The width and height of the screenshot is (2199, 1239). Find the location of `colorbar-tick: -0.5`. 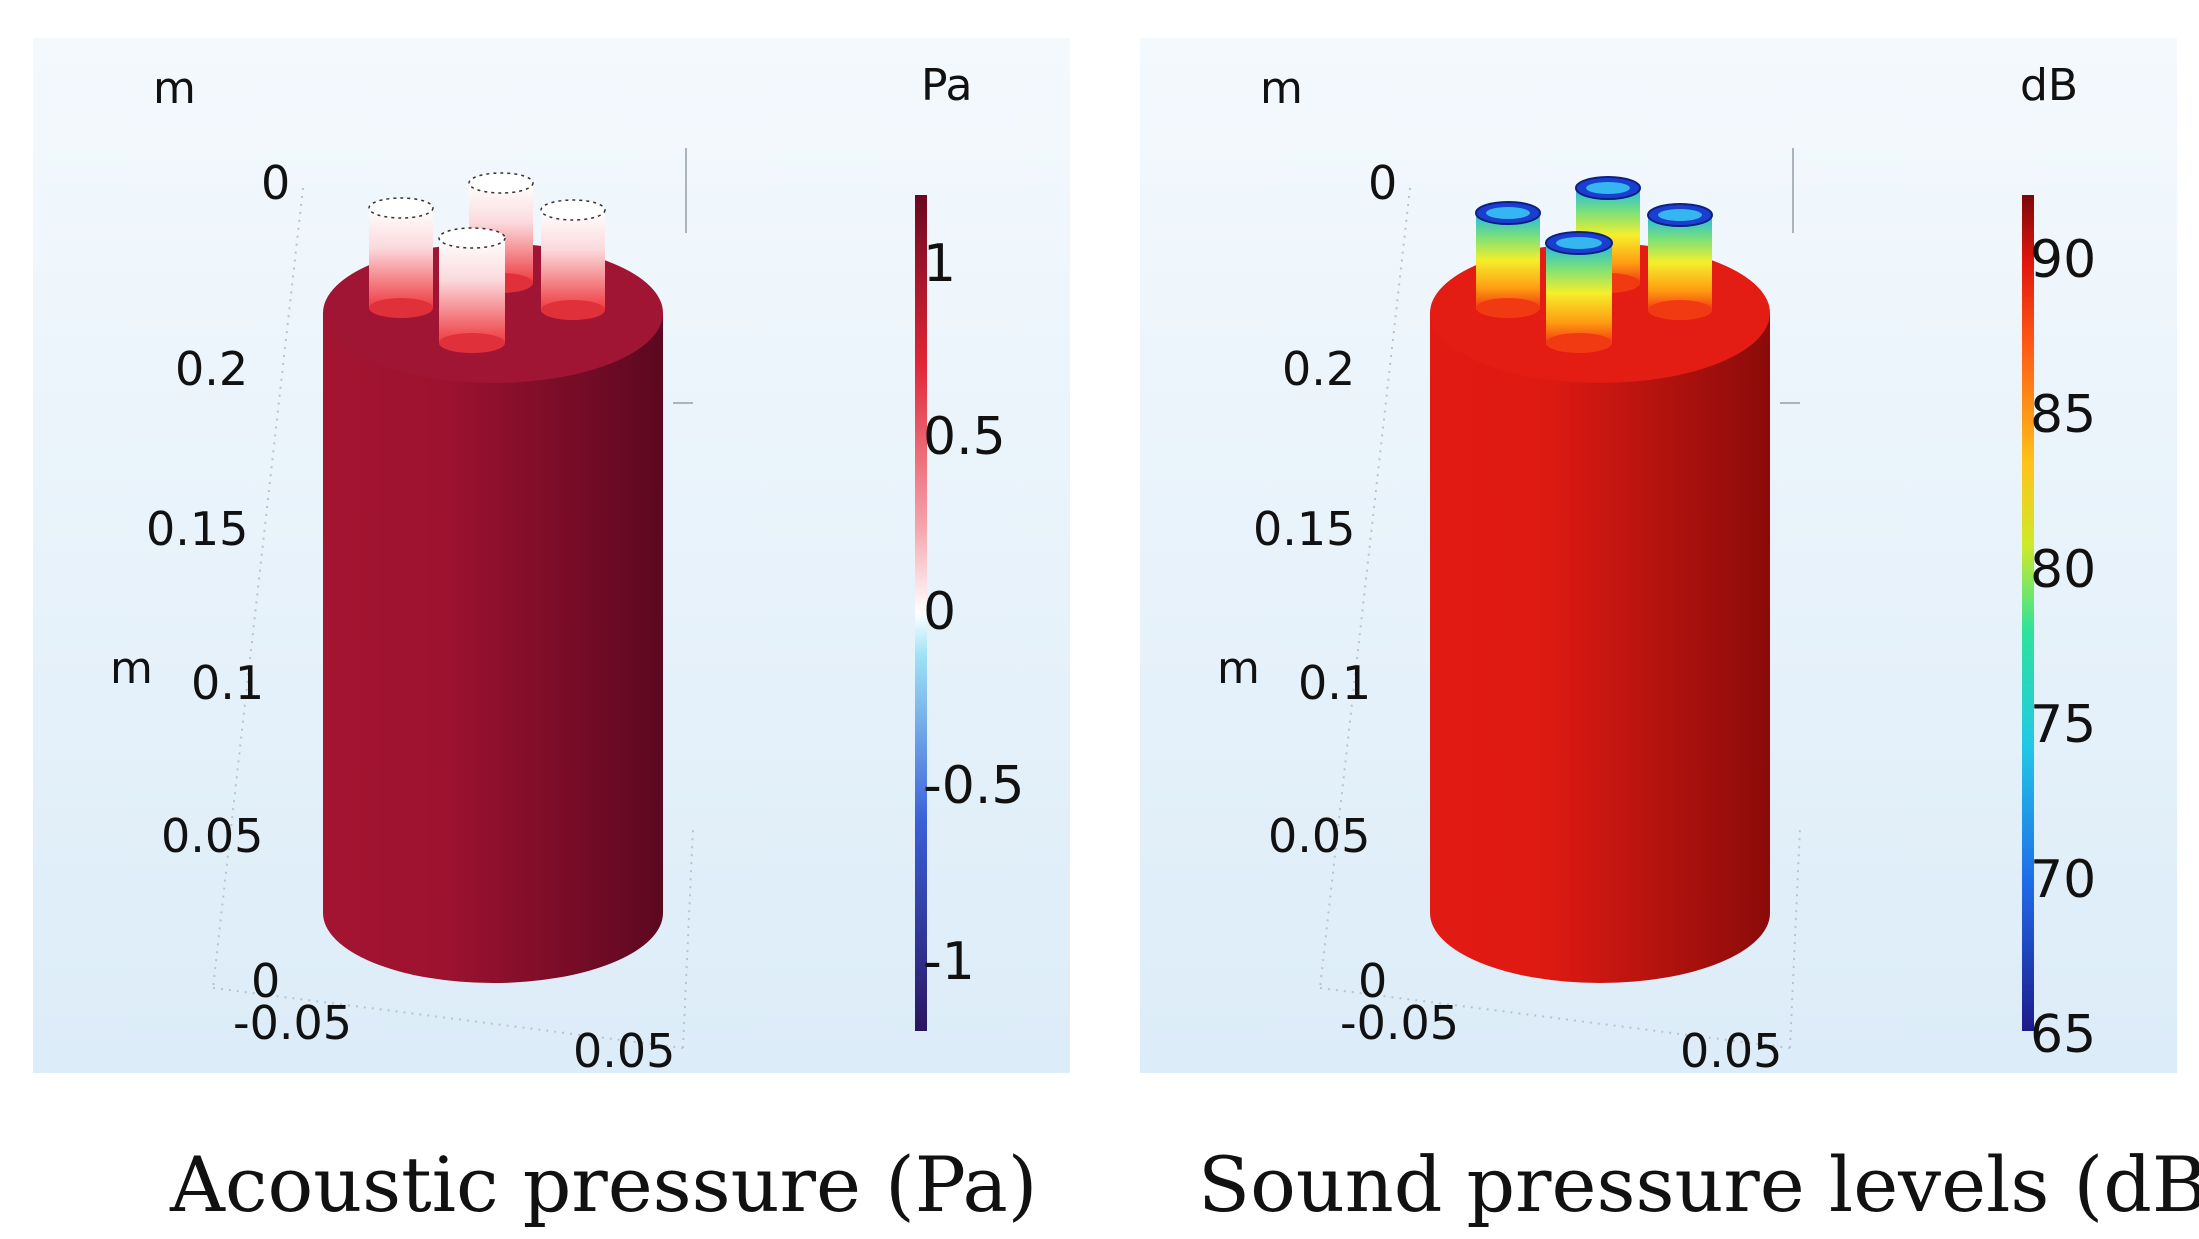

colorbar-tick: -0.5 is located at coordinates (974, 786).